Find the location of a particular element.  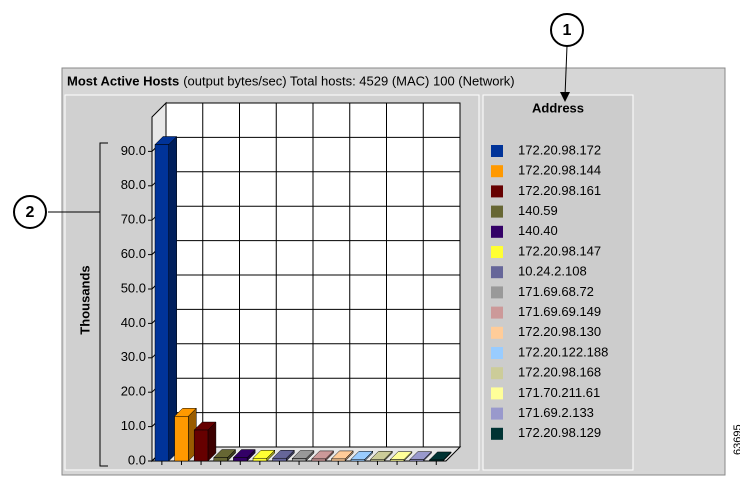

y-tick-label: 60.0 is located at coordinates (133, 253).